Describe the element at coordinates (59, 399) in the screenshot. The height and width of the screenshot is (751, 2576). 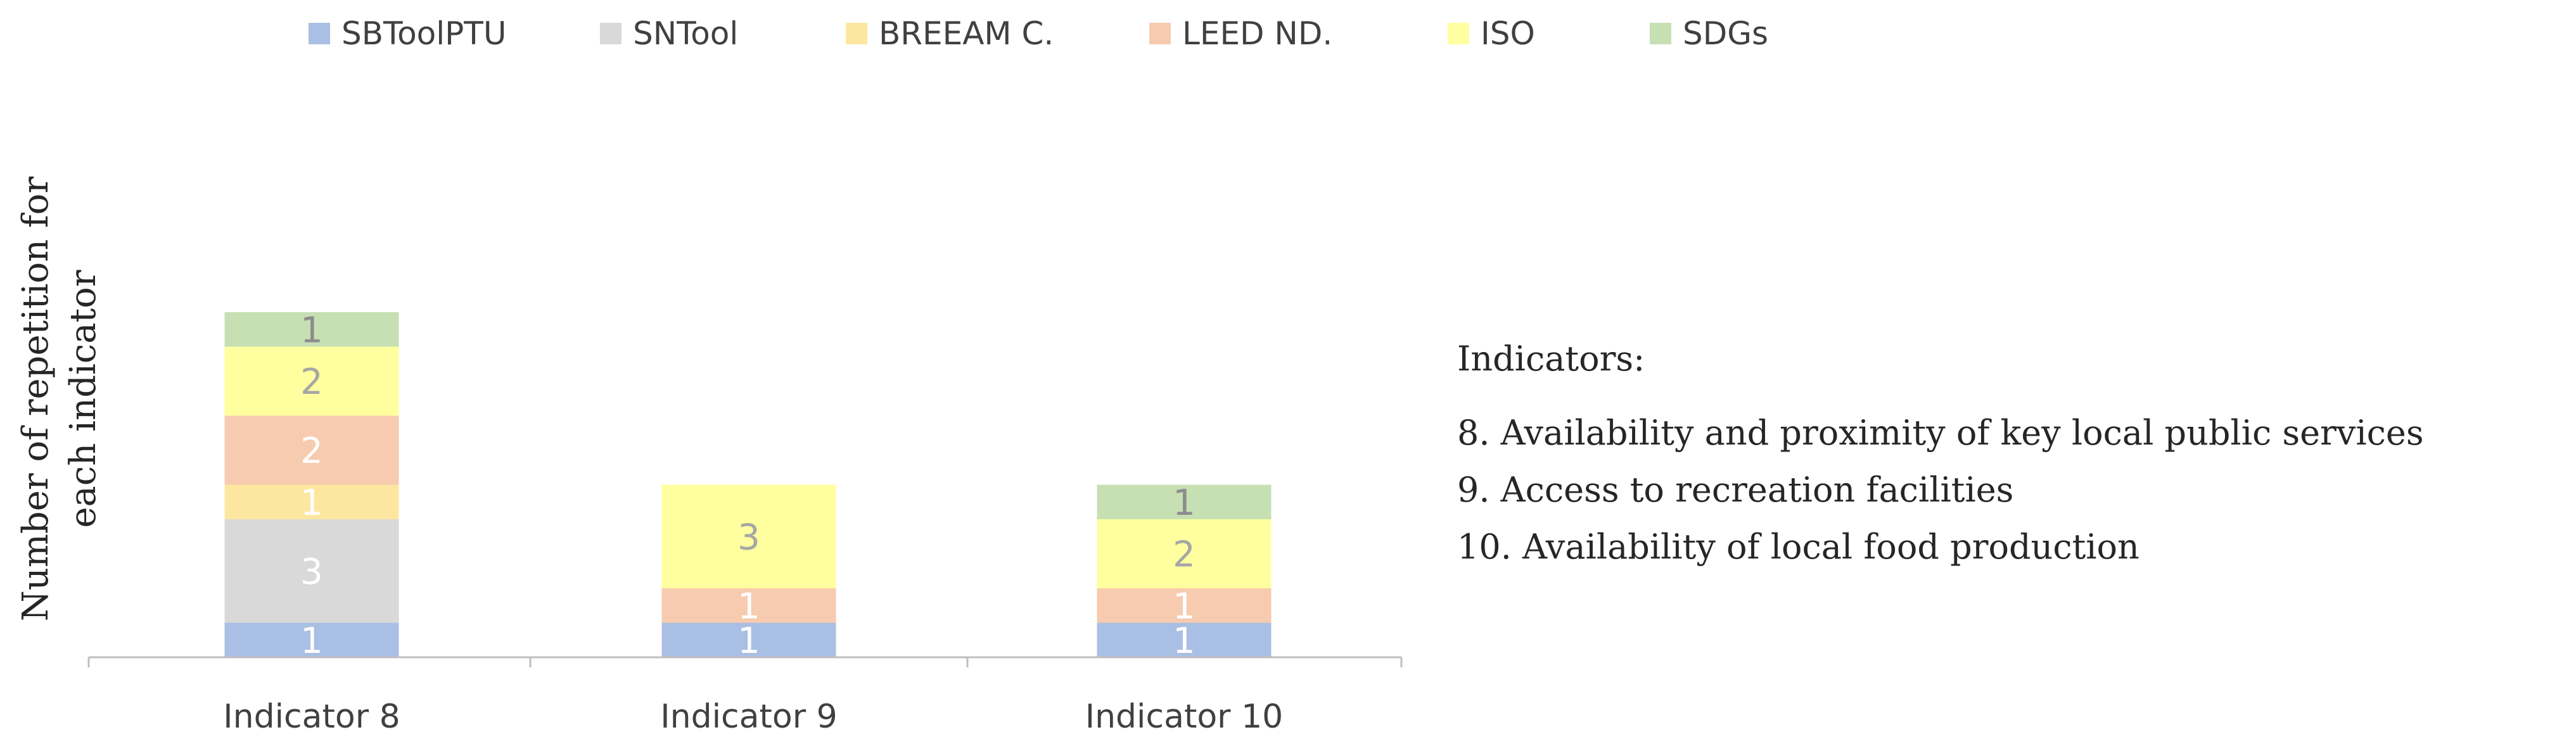
I see `y-axis-label: Number of repetition for each indicator` at that location.